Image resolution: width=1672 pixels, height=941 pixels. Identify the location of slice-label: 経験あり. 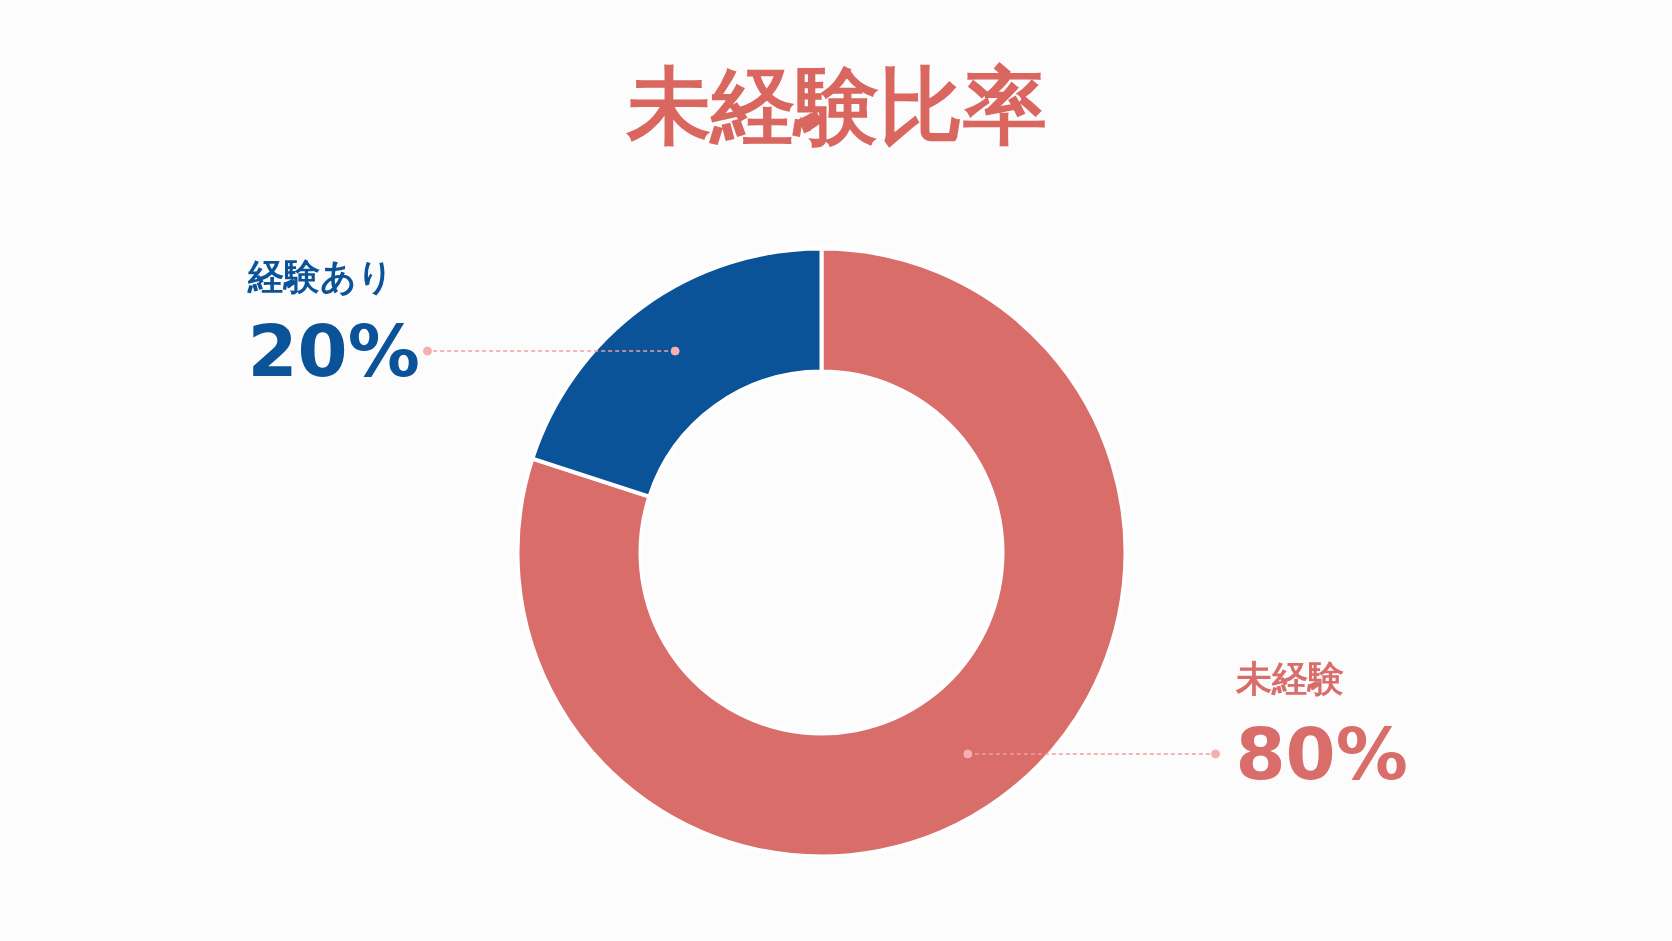
(320, 276).